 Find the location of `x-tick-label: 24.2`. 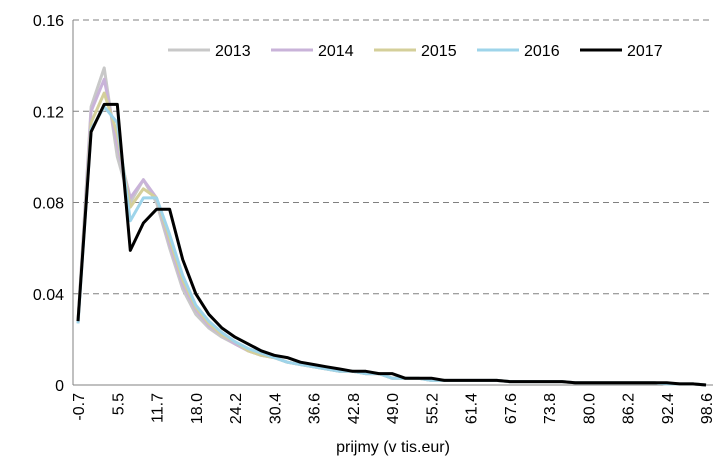

x-tick-label: 24.2 is located at coordinates (236, 408).